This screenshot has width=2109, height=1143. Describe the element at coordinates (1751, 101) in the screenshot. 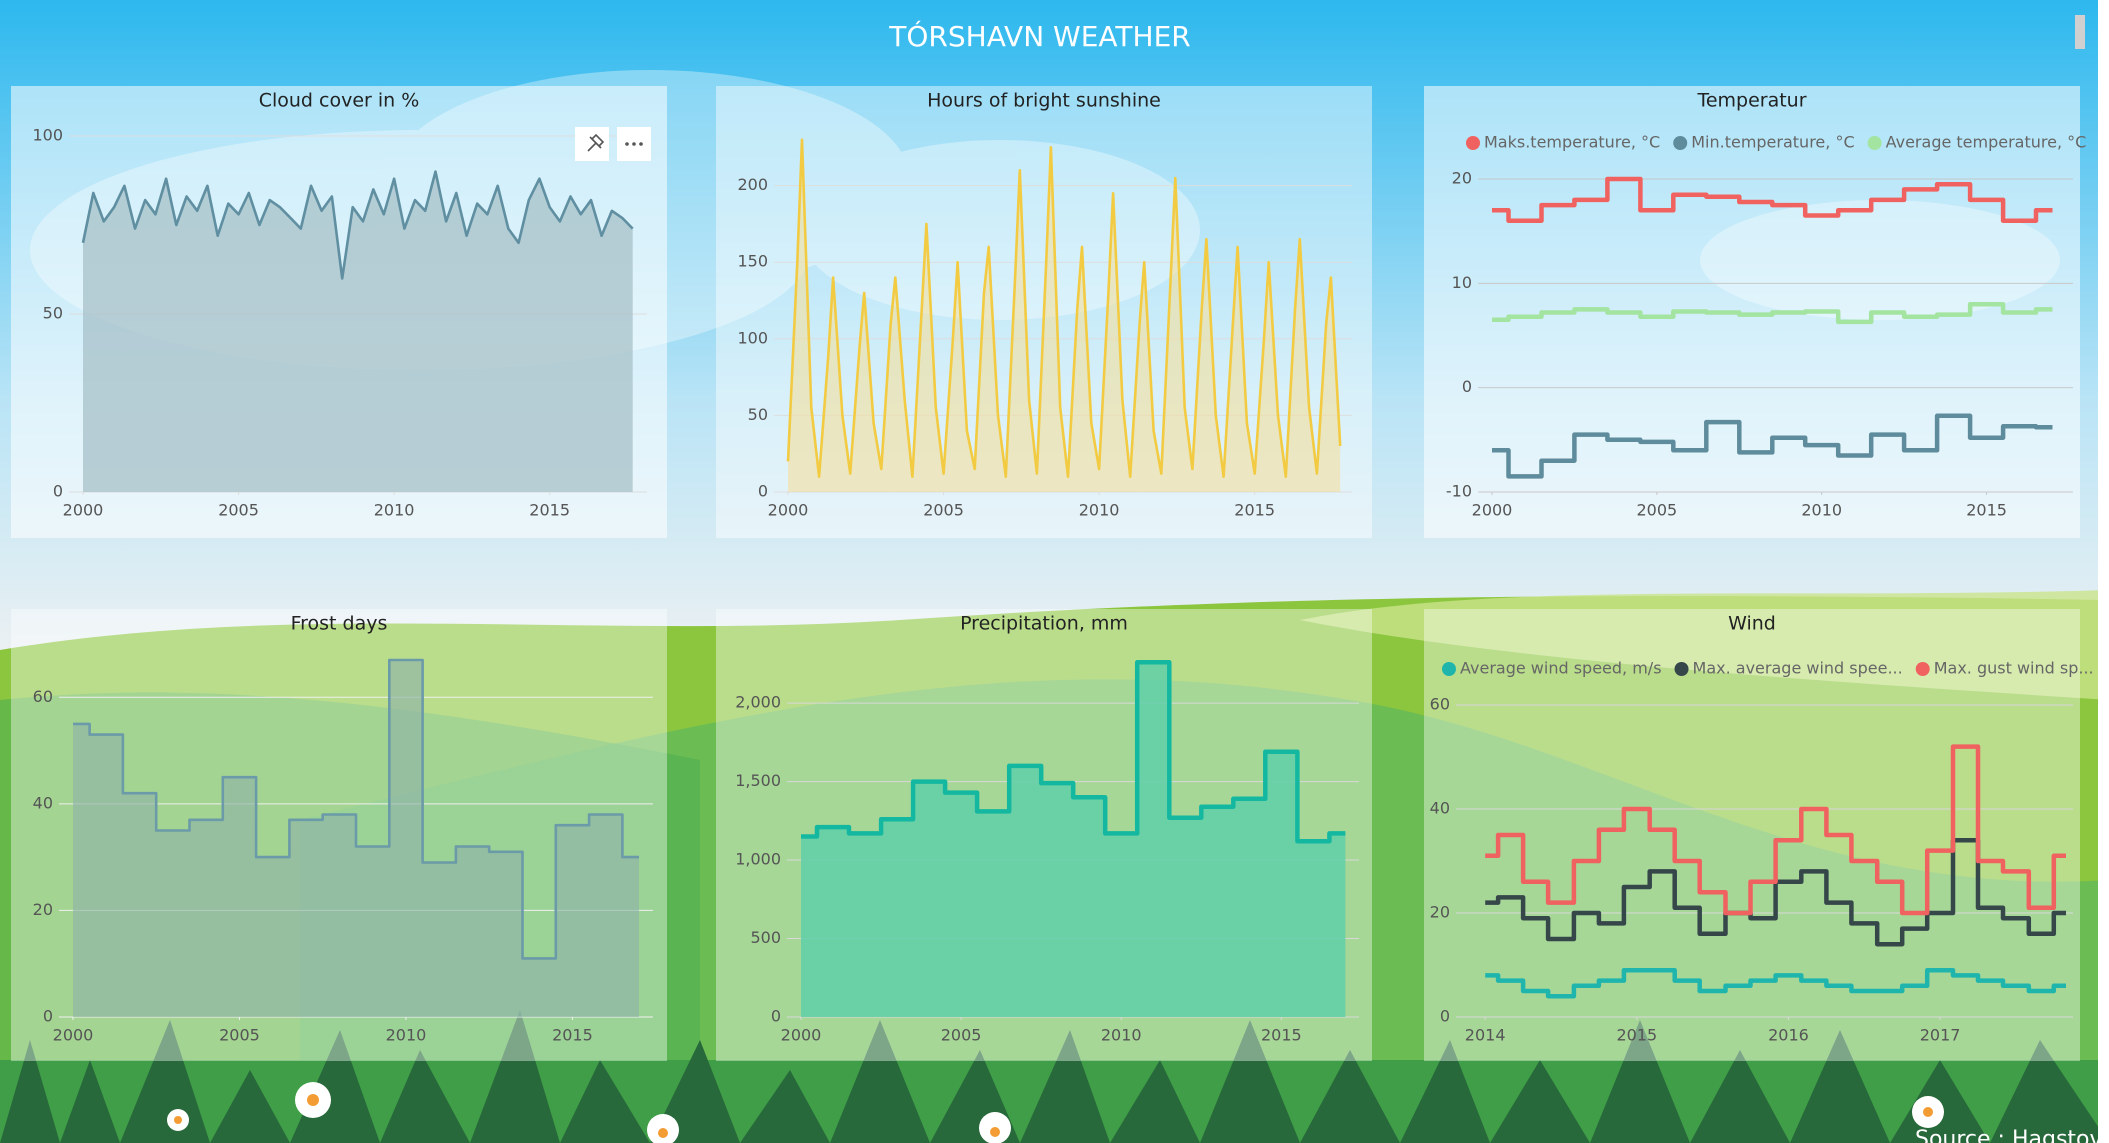

I see `chart-title: Temperatur` at that location.